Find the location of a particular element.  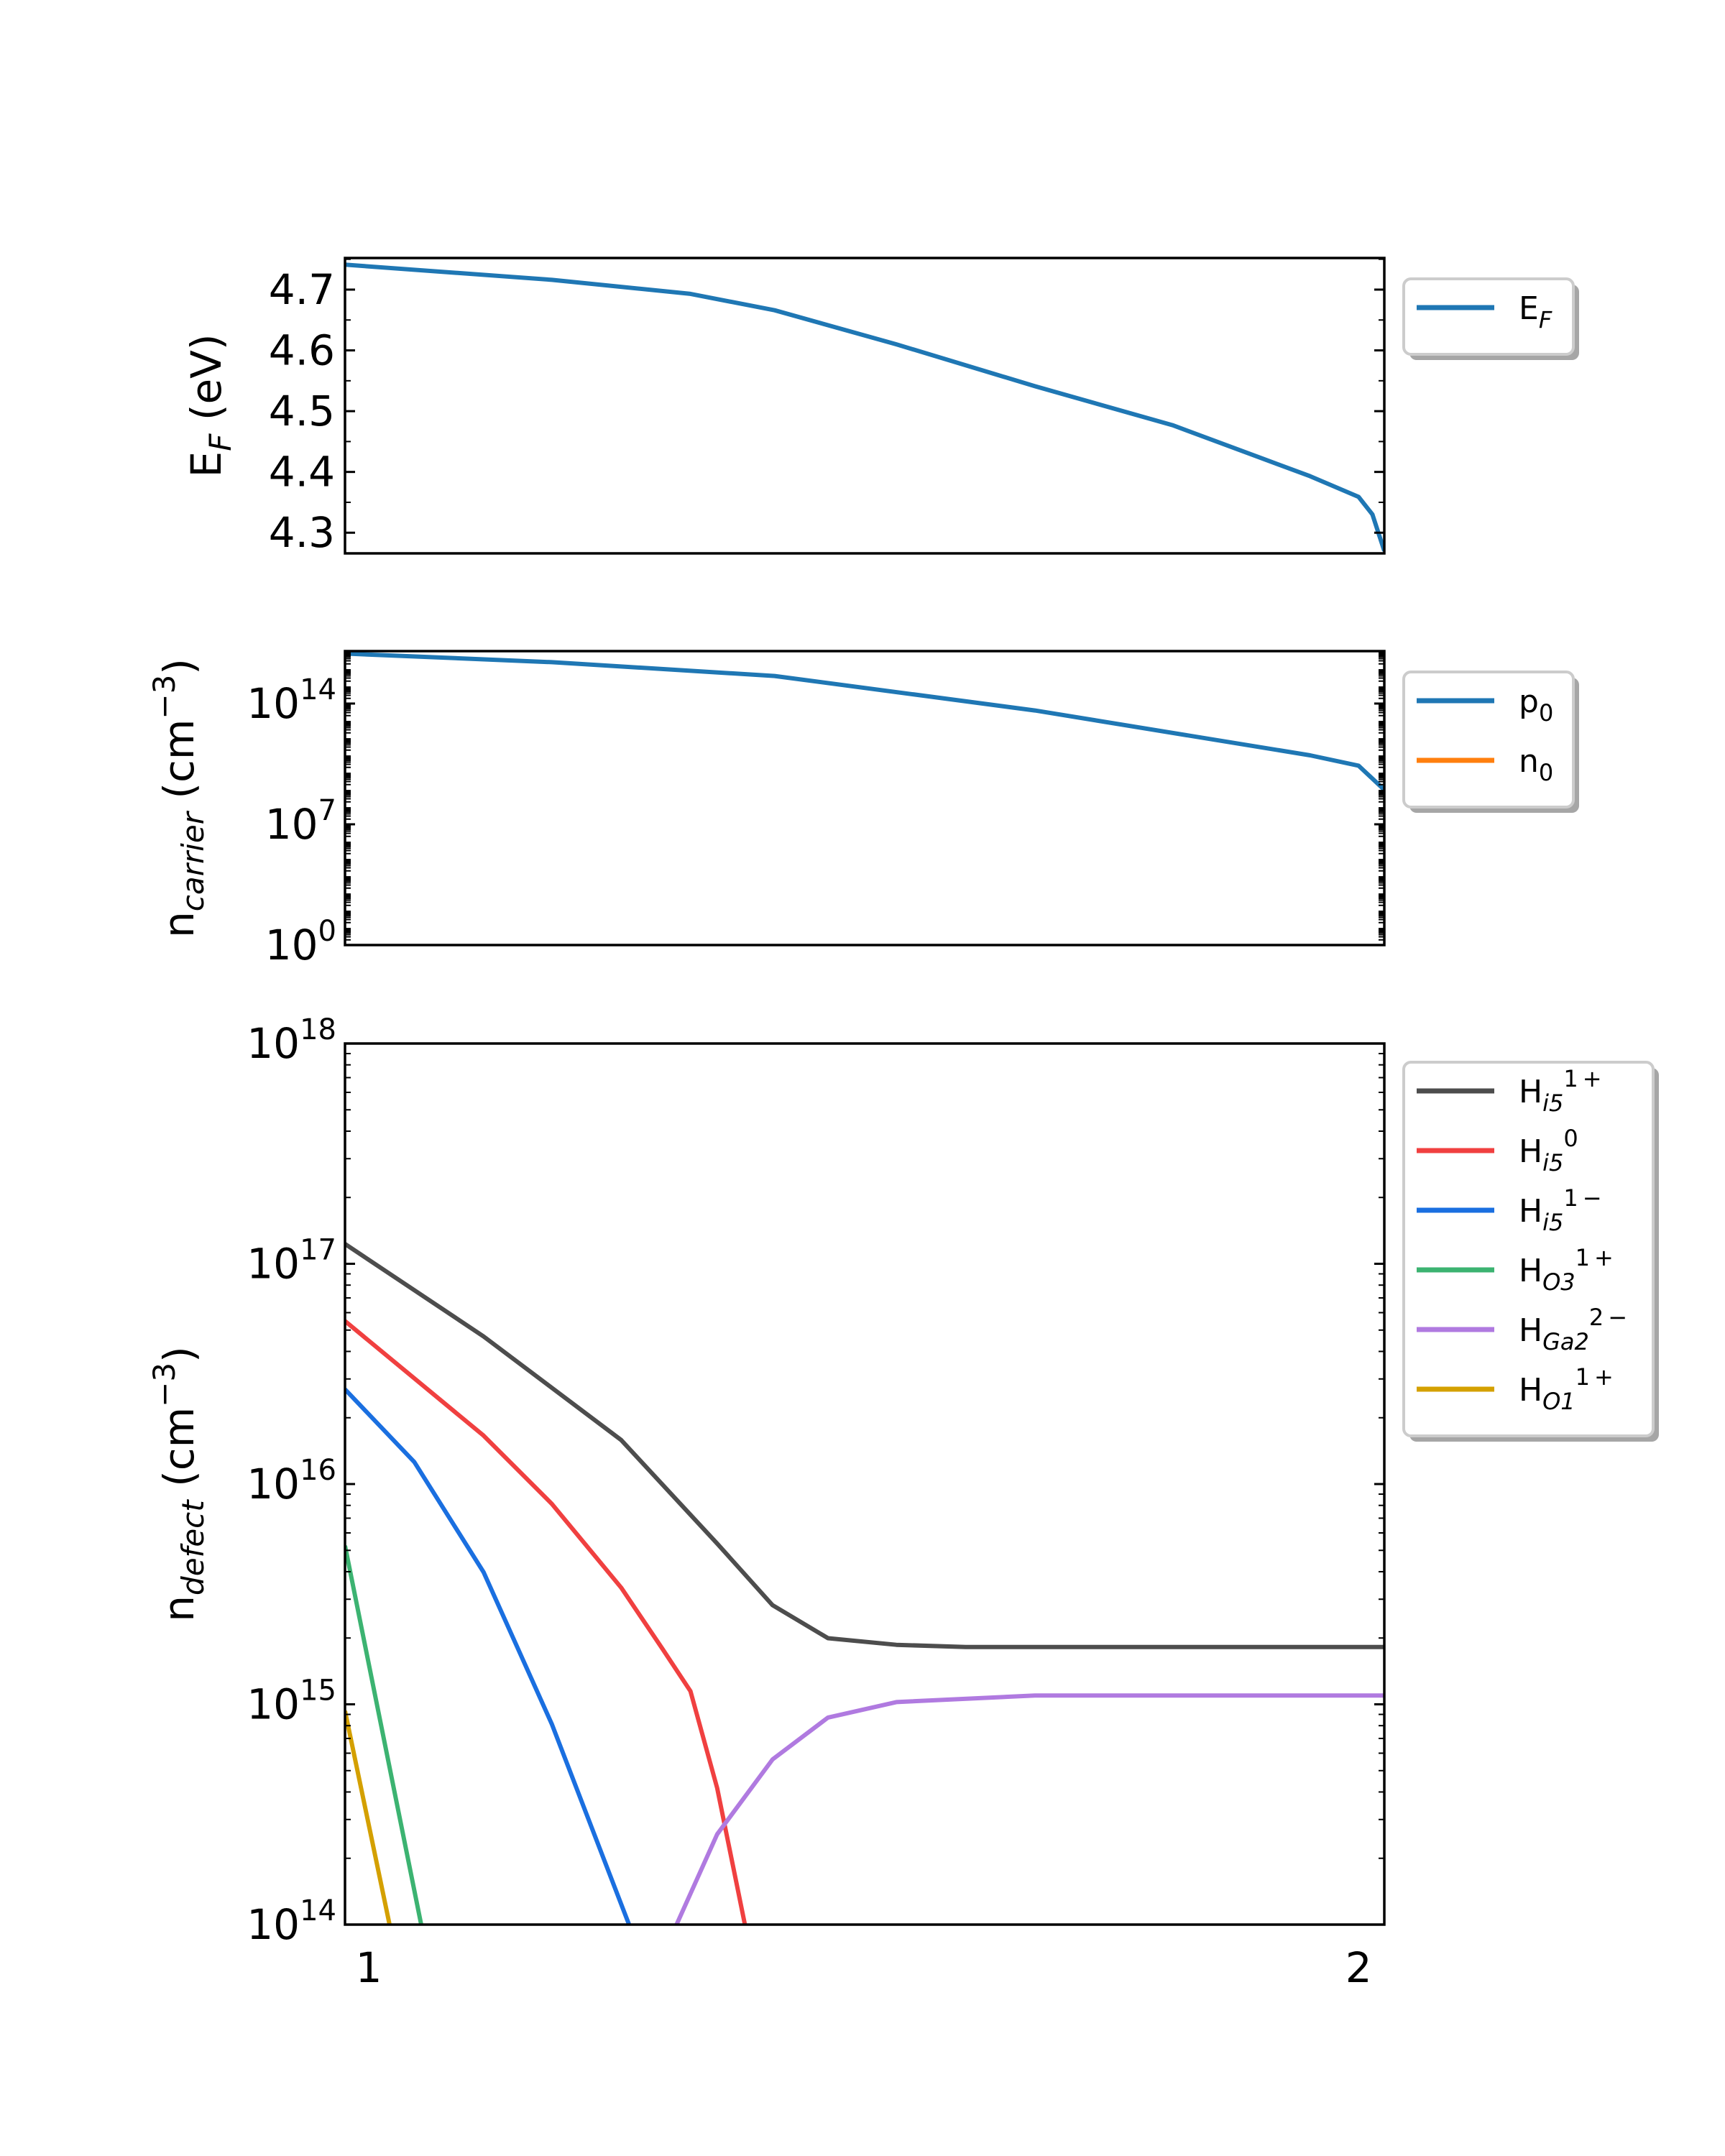

y-tick-exponent: 18 is located at coordinates (318, 1029).